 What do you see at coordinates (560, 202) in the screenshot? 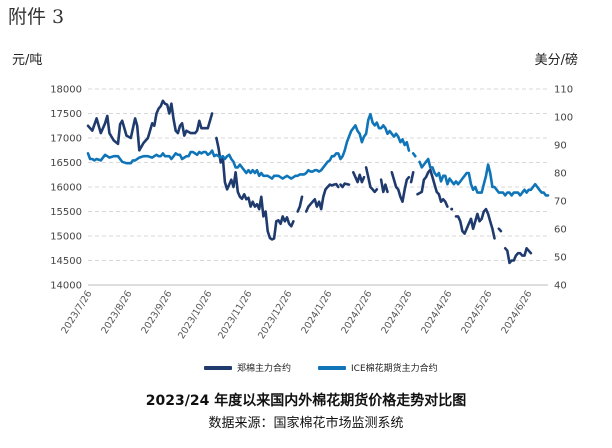
I see `right-tick-label: 70` at bounding box center [560, 202].